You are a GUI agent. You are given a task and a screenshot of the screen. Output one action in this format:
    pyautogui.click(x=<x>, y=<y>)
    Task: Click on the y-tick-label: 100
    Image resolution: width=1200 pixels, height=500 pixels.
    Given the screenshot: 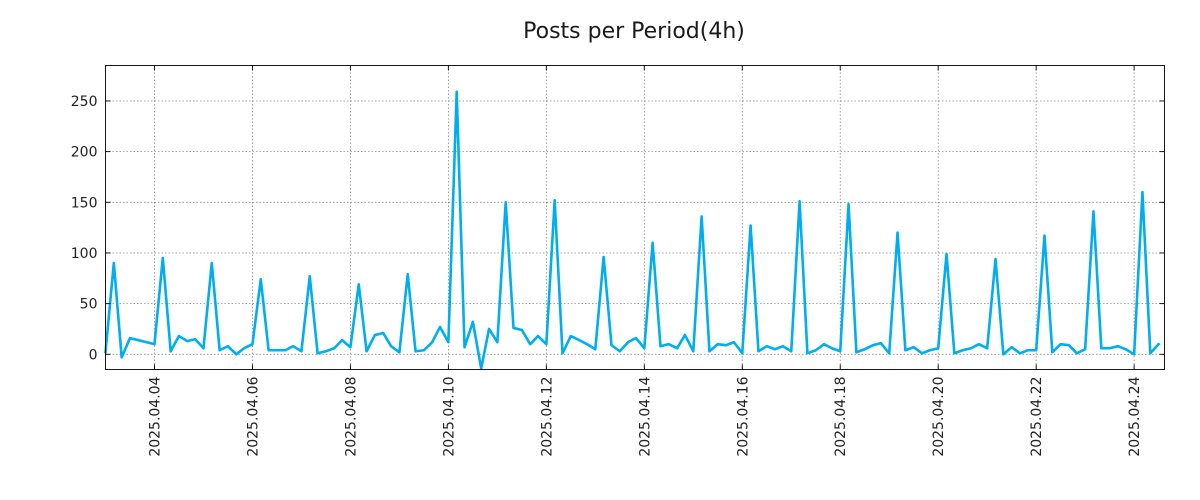 What is the action you would take?
    pyautogui.click(x=84, y=254)
    